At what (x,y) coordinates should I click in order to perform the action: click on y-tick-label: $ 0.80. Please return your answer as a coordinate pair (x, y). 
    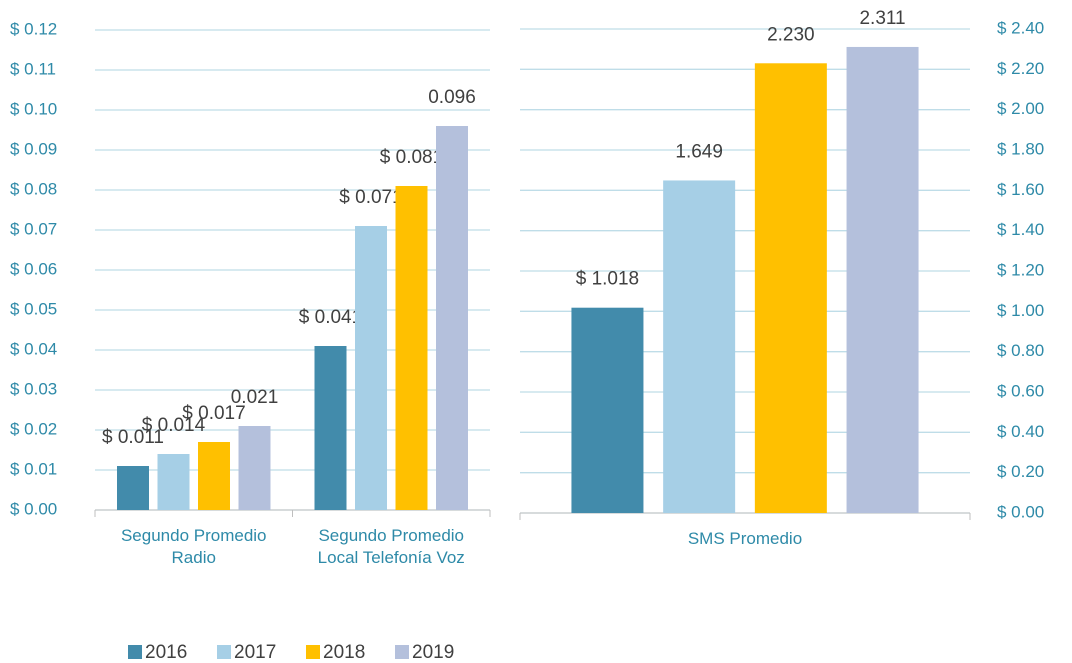
    Looking at the image, I should click on (1020, 350).